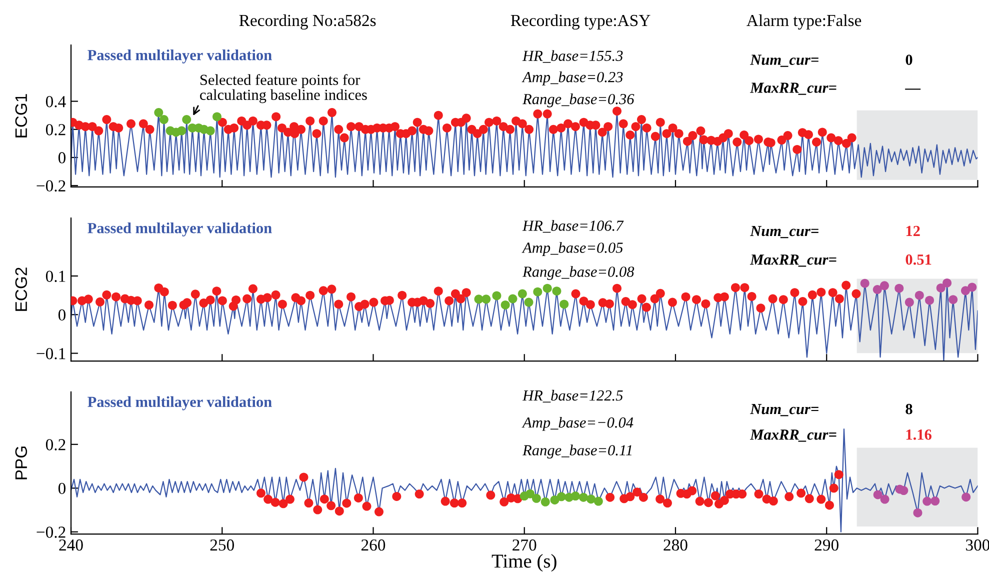  What do you see at coordinates (913, 89) in the screenshot?
I see `annotation: —` at bounding box center [913, 89].